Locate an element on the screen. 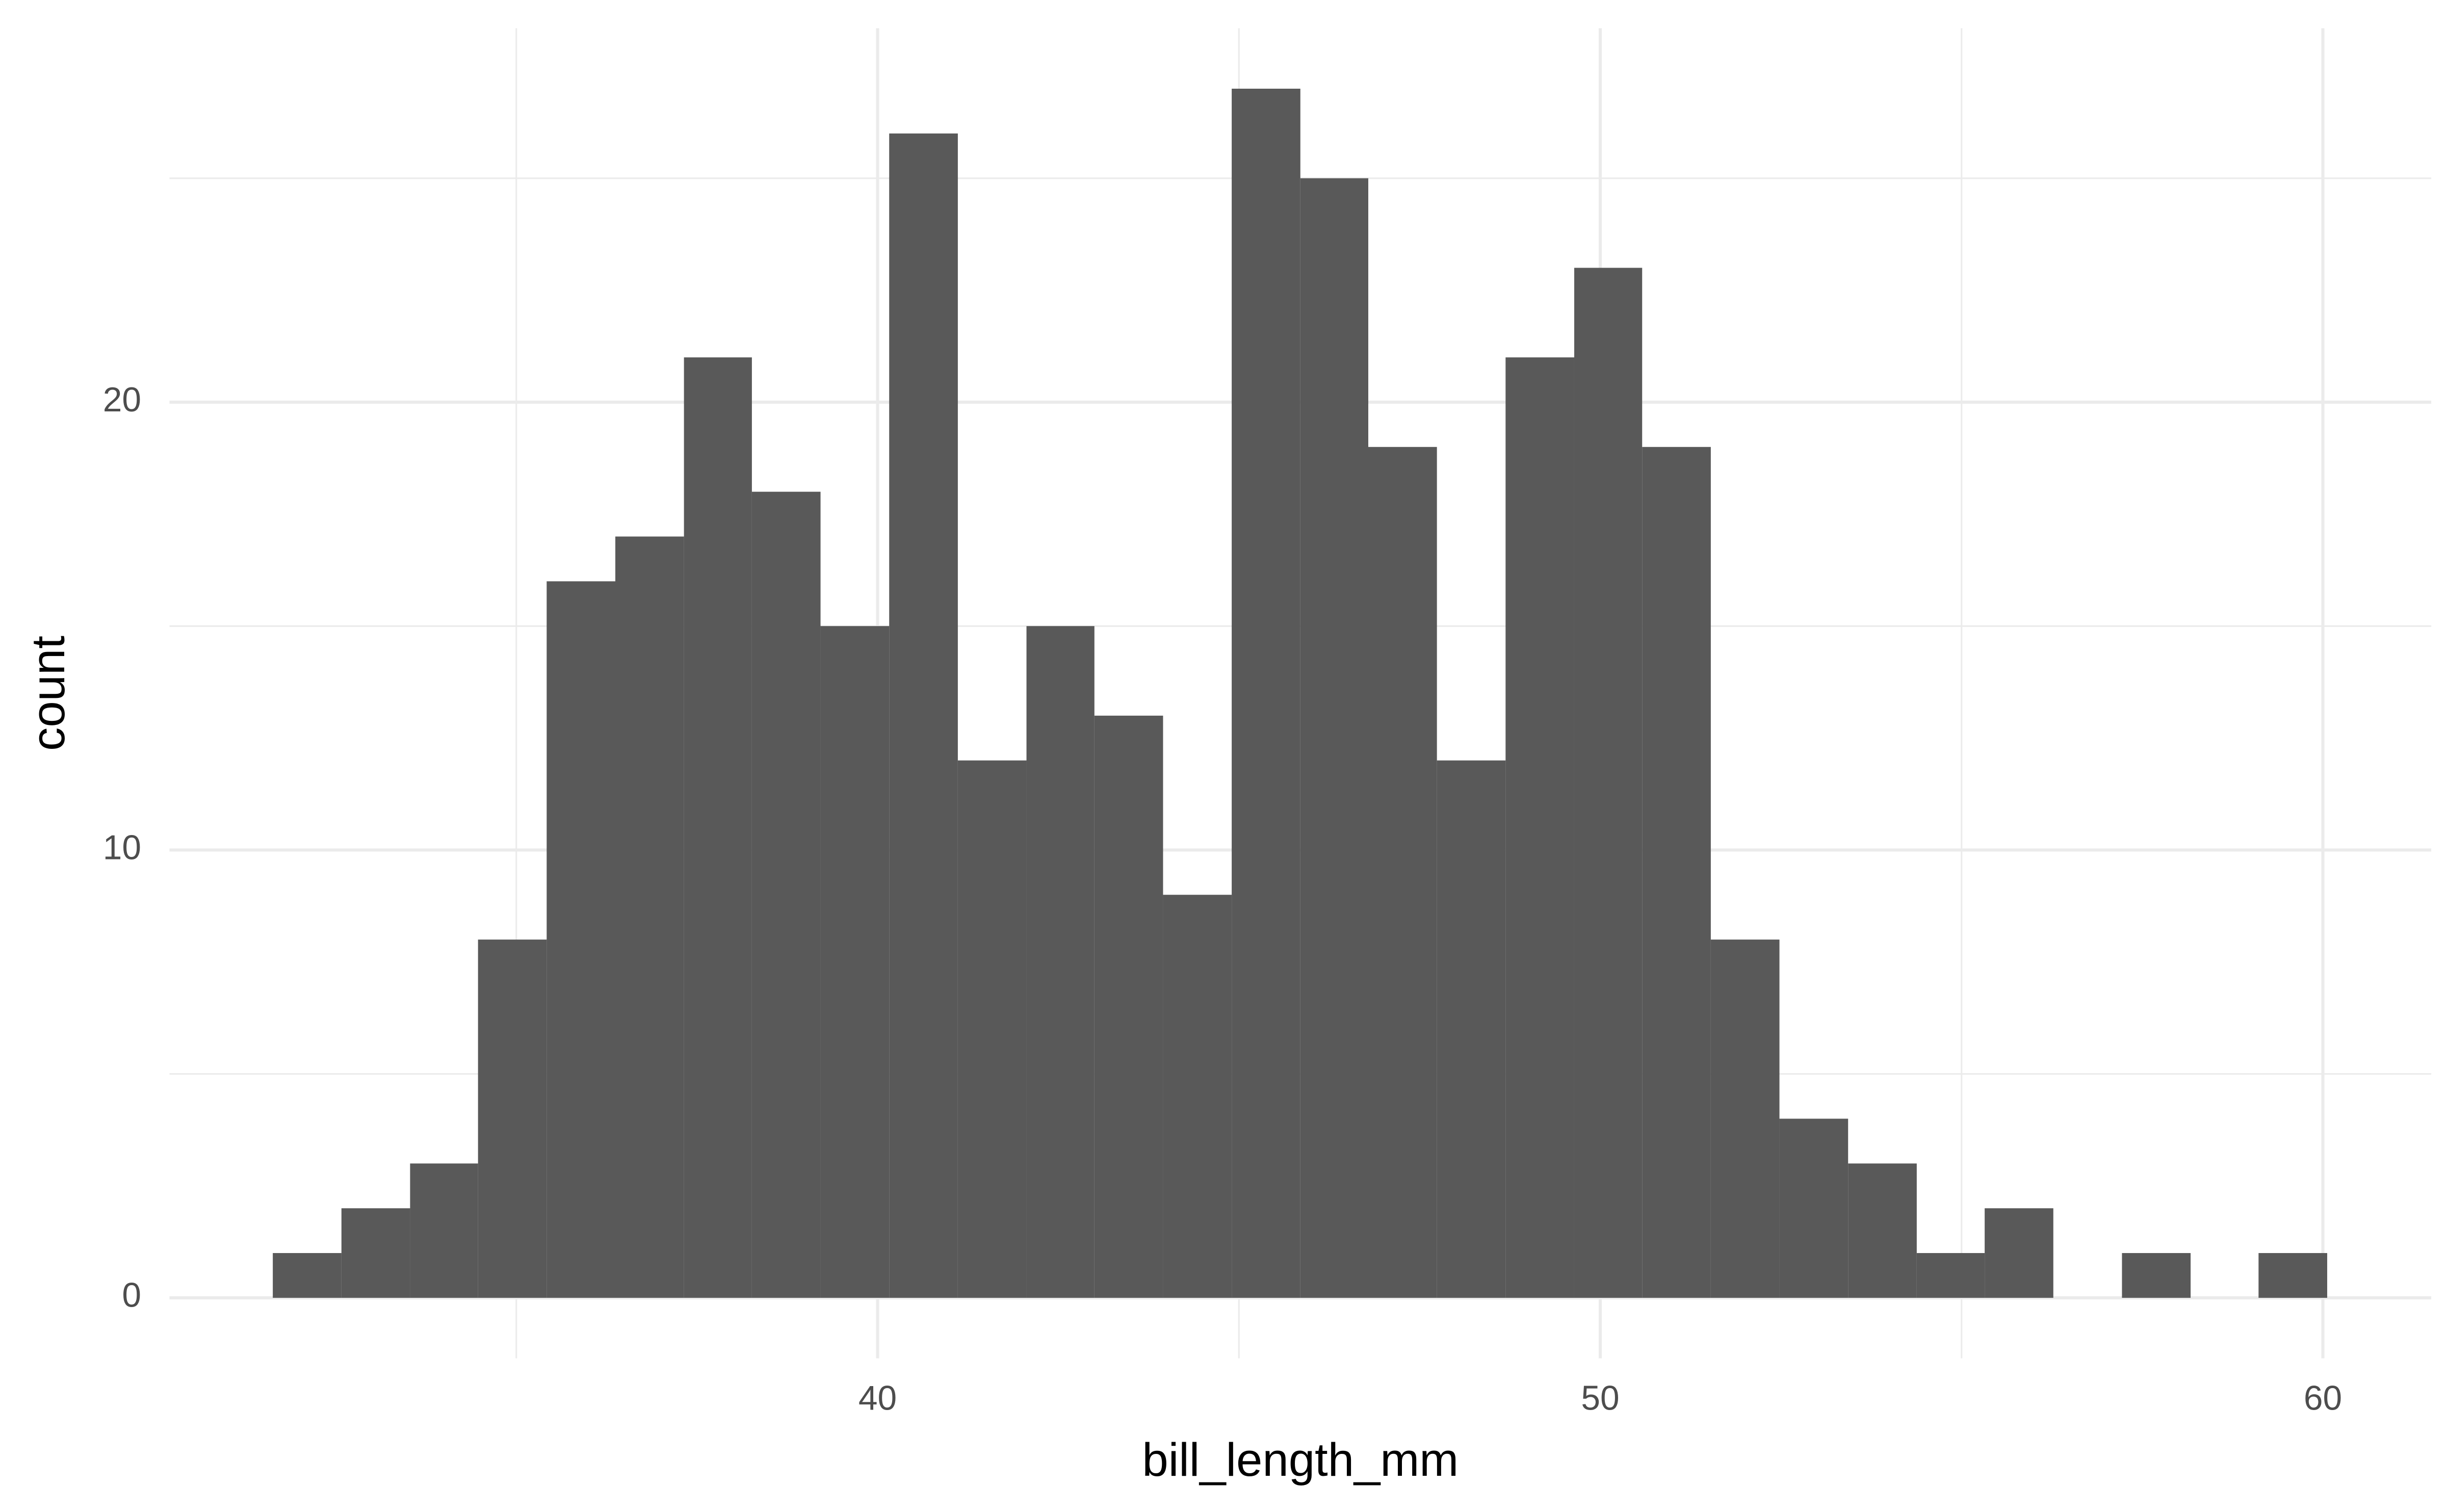 Image resolution: width=2447 pixels, height=1512 pixels. x-axis-title: bill_length_mm is located at coordinates (1300, 1459).